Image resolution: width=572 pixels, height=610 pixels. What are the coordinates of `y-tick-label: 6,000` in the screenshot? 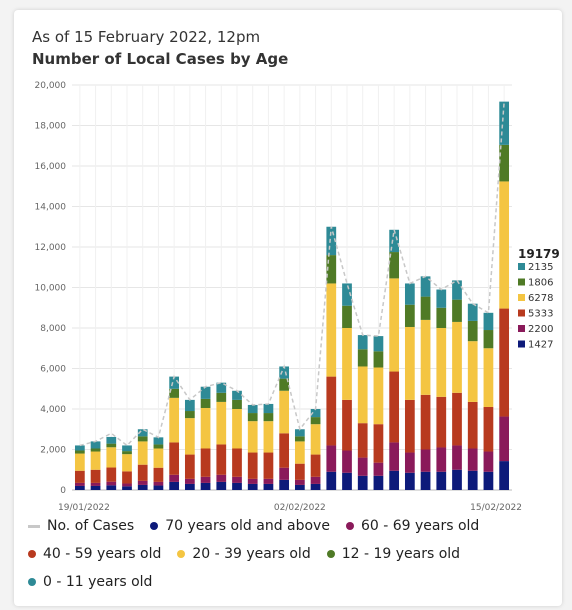 It's located at (53, 370).